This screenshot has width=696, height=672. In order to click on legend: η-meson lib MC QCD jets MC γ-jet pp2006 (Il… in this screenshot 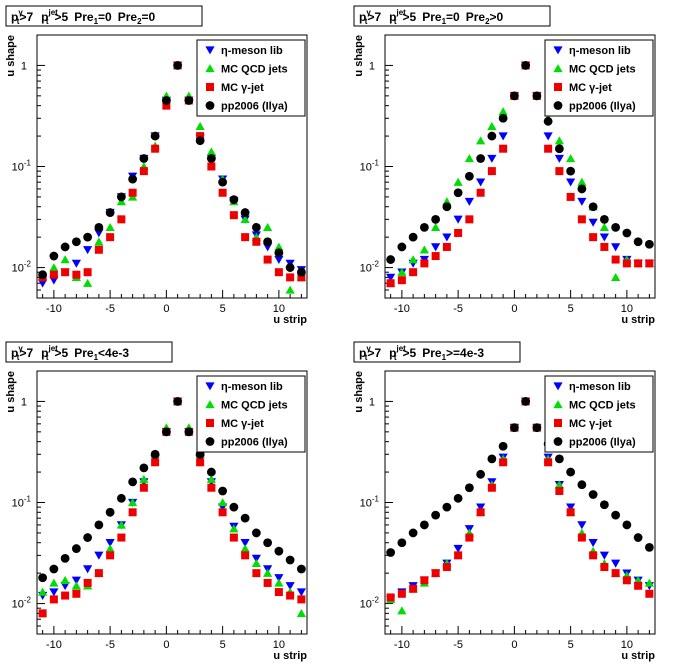, I will do `click(599, 78)`.